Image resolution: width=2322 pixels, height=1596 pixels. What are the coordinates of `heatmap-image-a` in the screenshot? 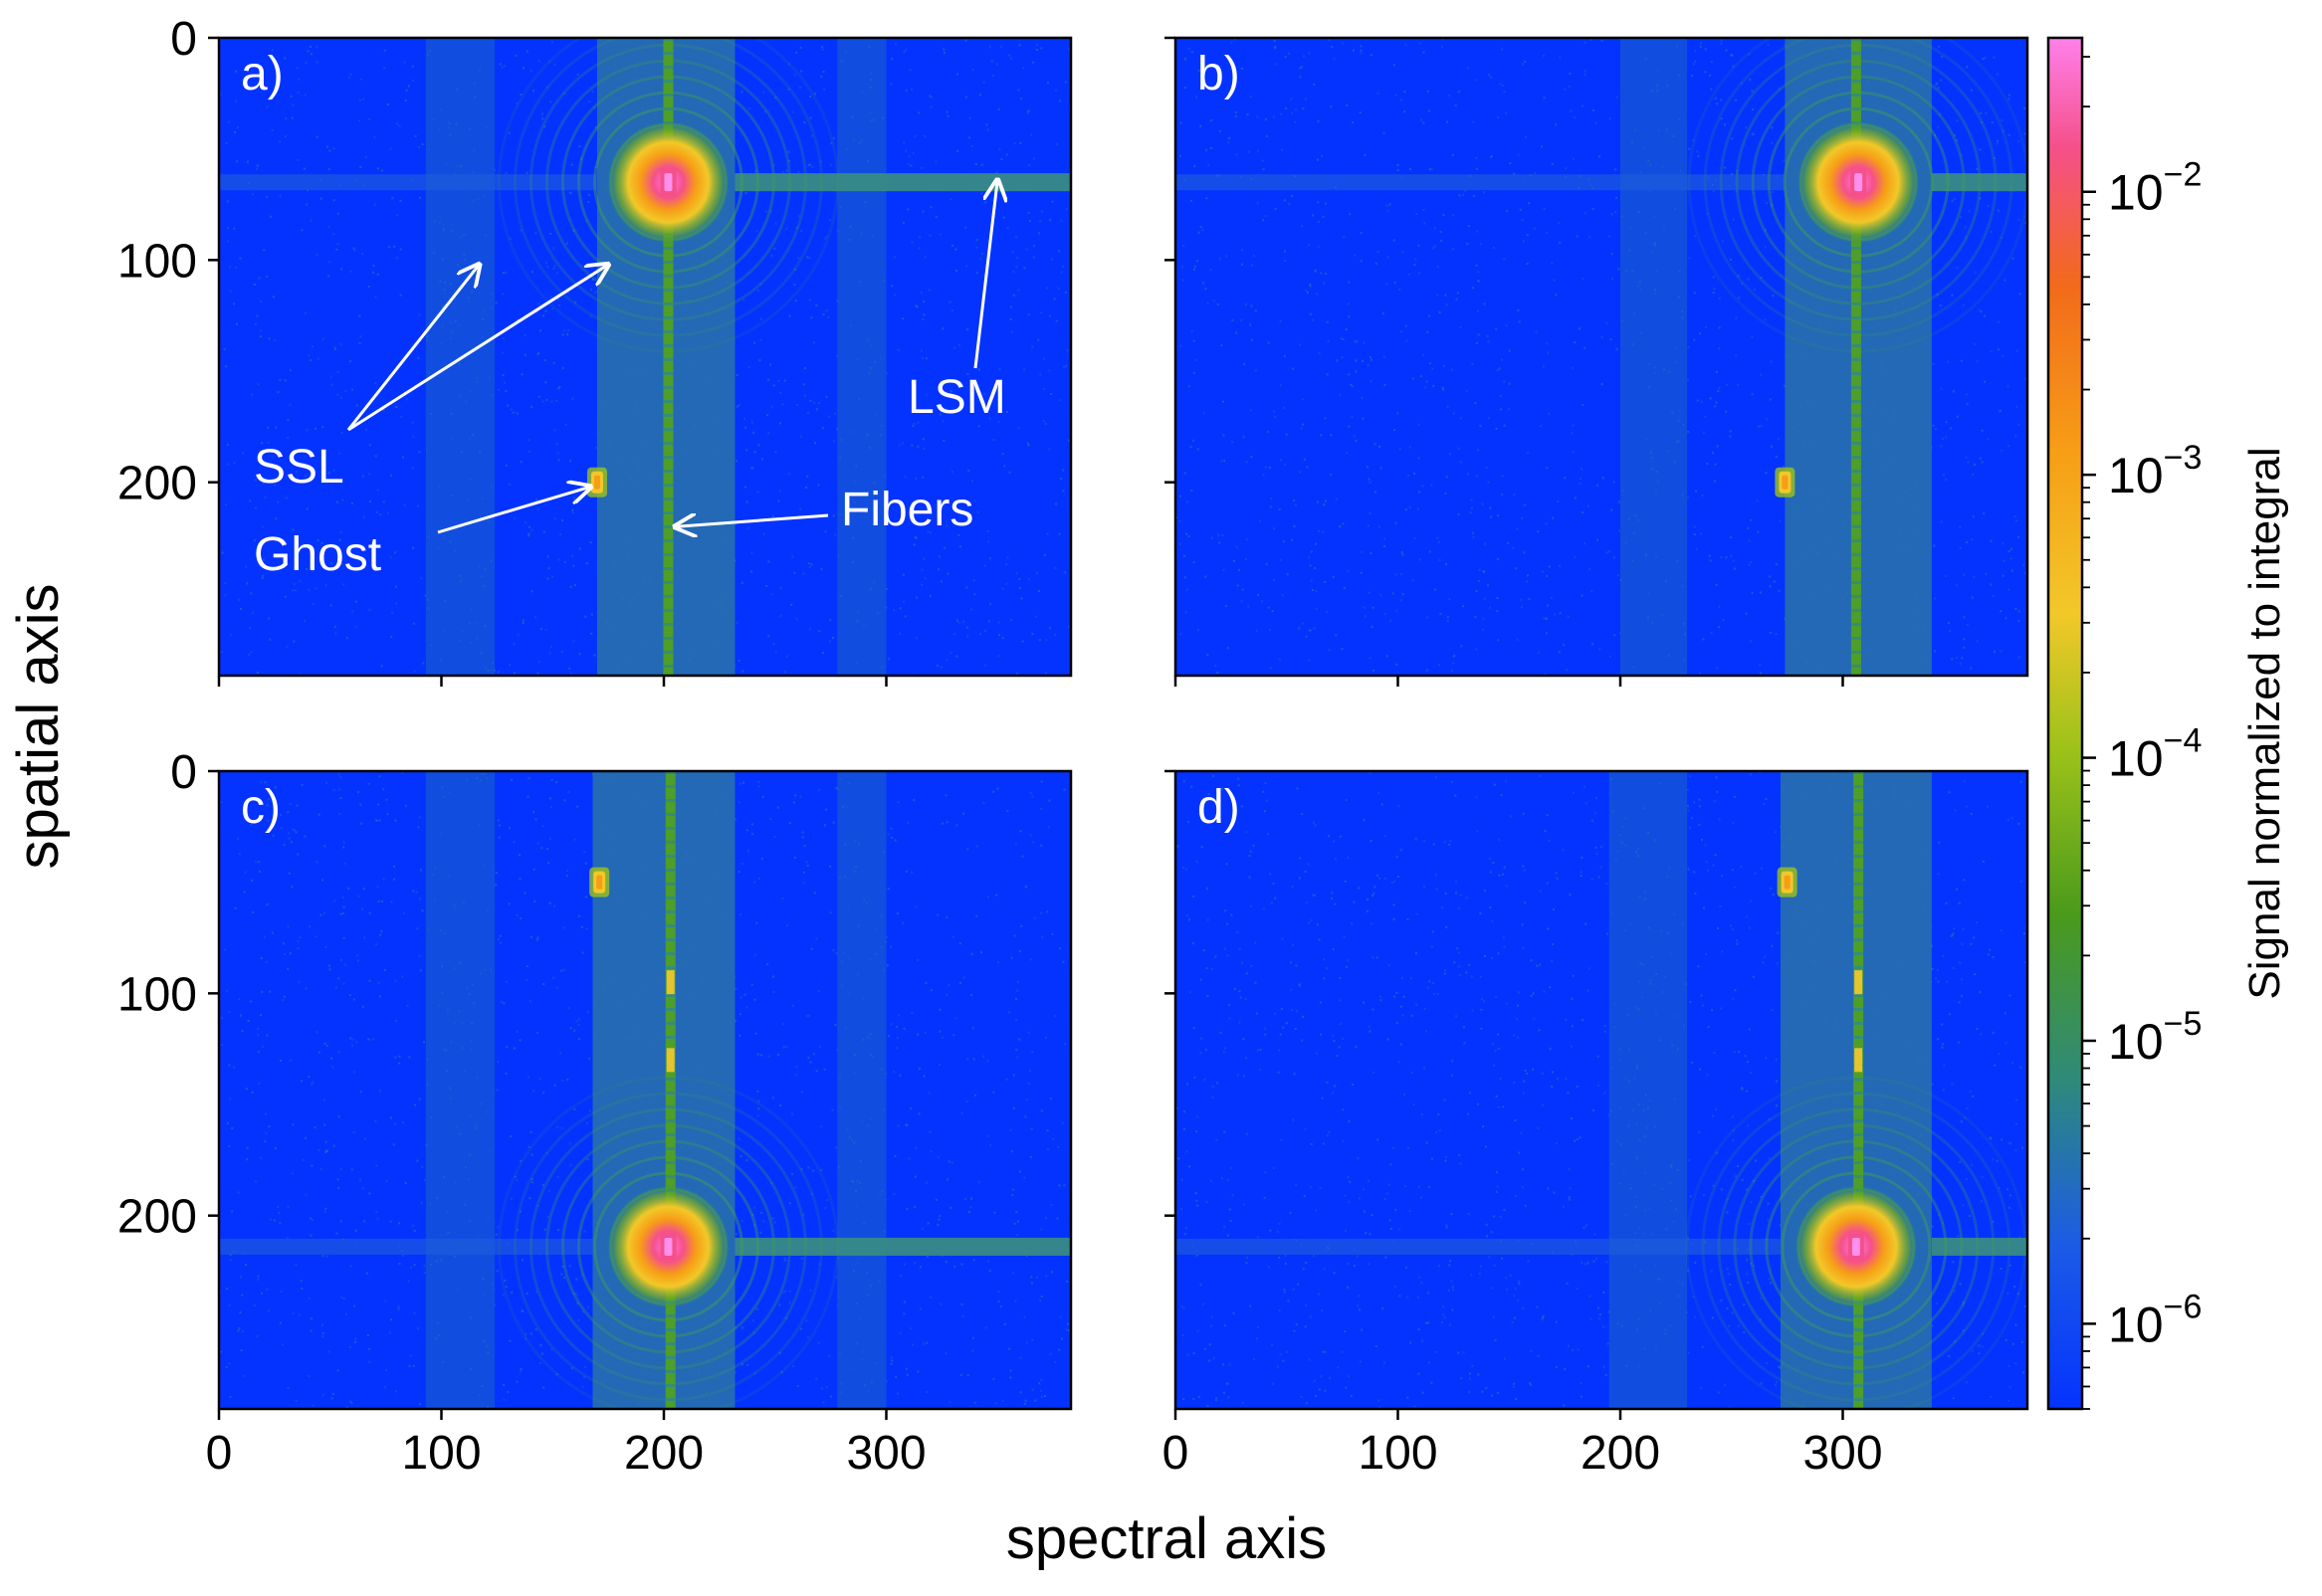 It's located at (645, 357).